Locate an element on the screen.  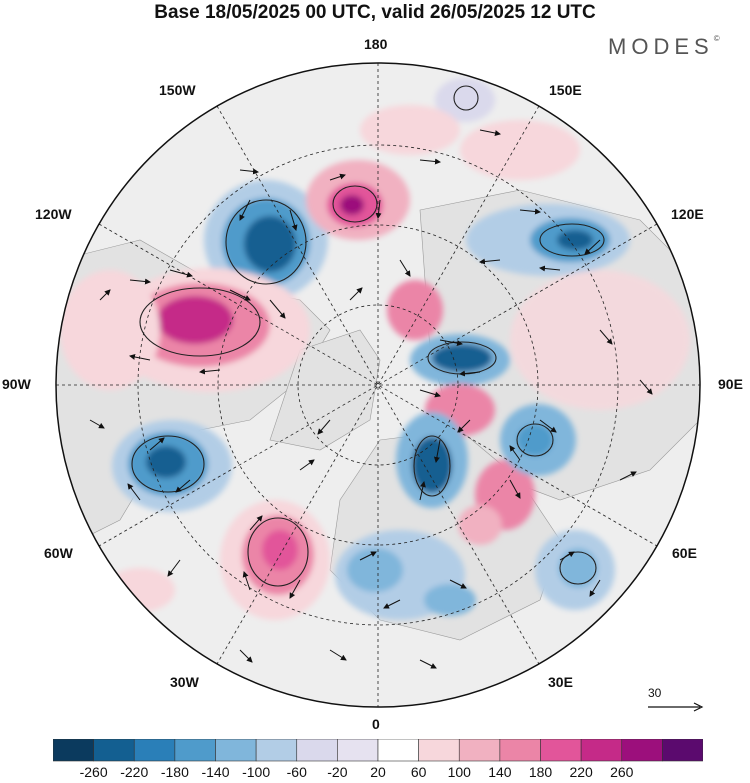
lon-label-150e: 150E is located at coordinates (565, 90).